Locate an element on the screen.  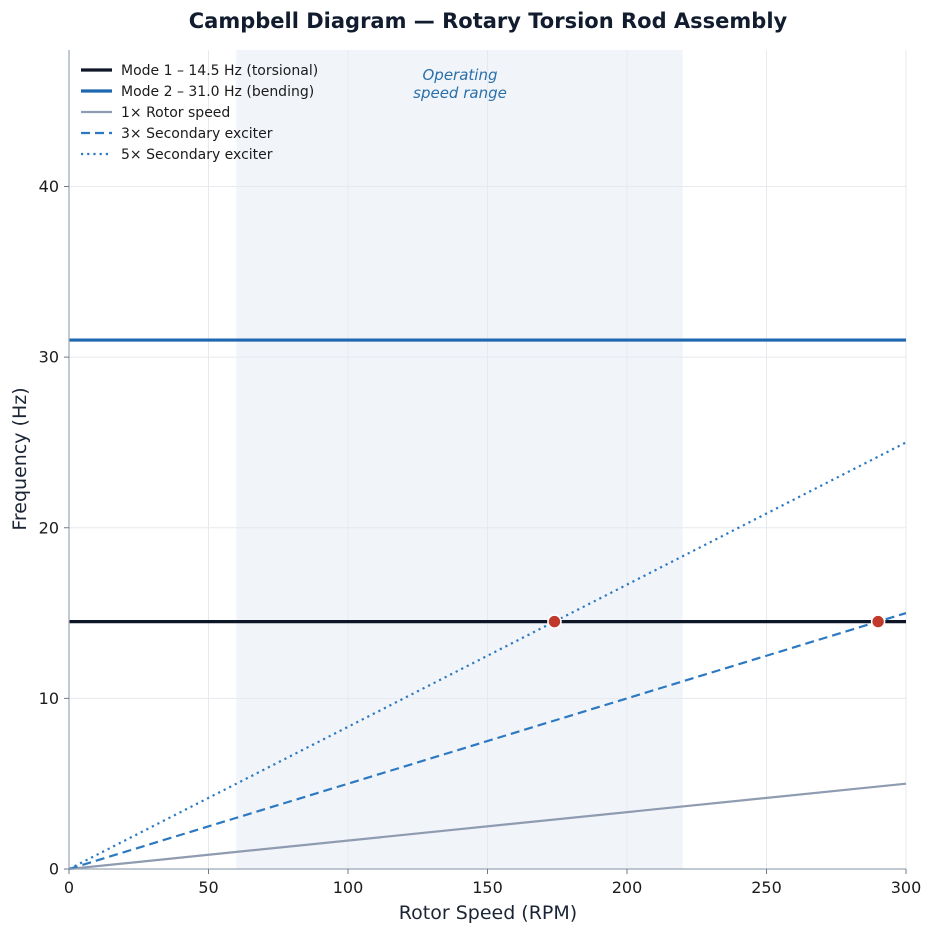
x-tick-label: 100 is located at coordinates (348, 887).